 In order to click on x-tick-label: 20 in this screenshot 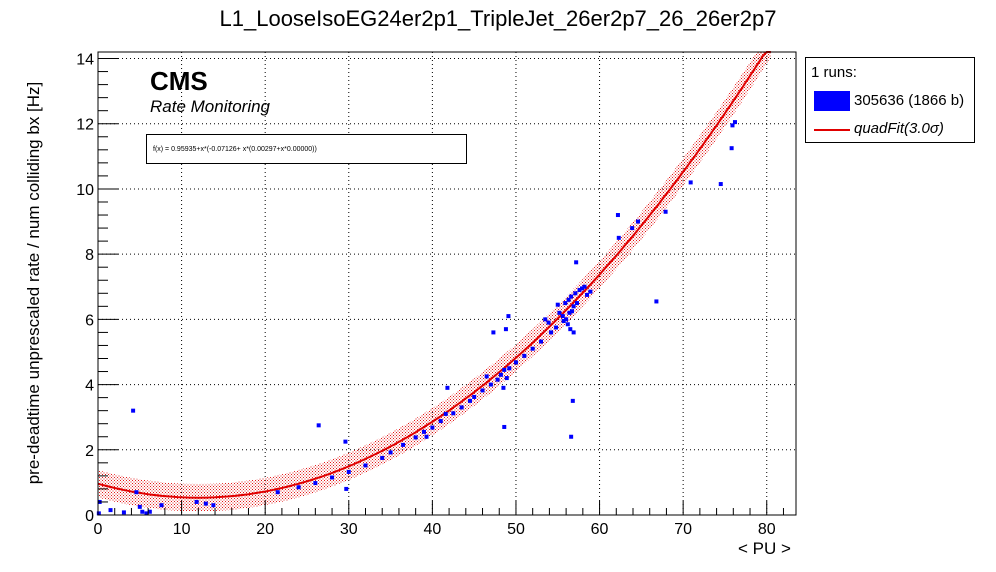, I will do `click(265, 529)`.